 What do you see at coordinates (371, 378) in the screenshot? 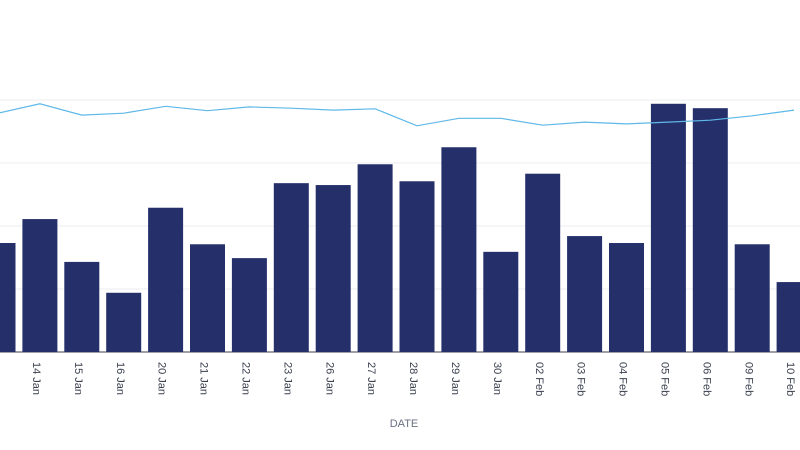
I see `x-tick-label: 27 Jan` at bounding box center [371, 378].